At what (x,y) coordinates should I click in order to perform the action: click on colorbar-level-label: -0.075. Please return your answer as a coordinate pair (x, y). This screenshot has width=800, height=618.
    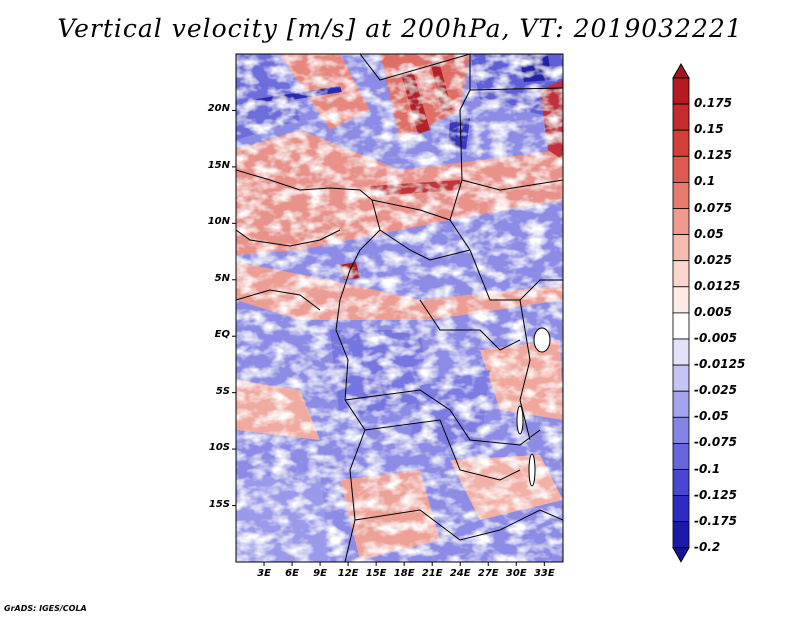
    Looking at the image, I should click on (715, 442).